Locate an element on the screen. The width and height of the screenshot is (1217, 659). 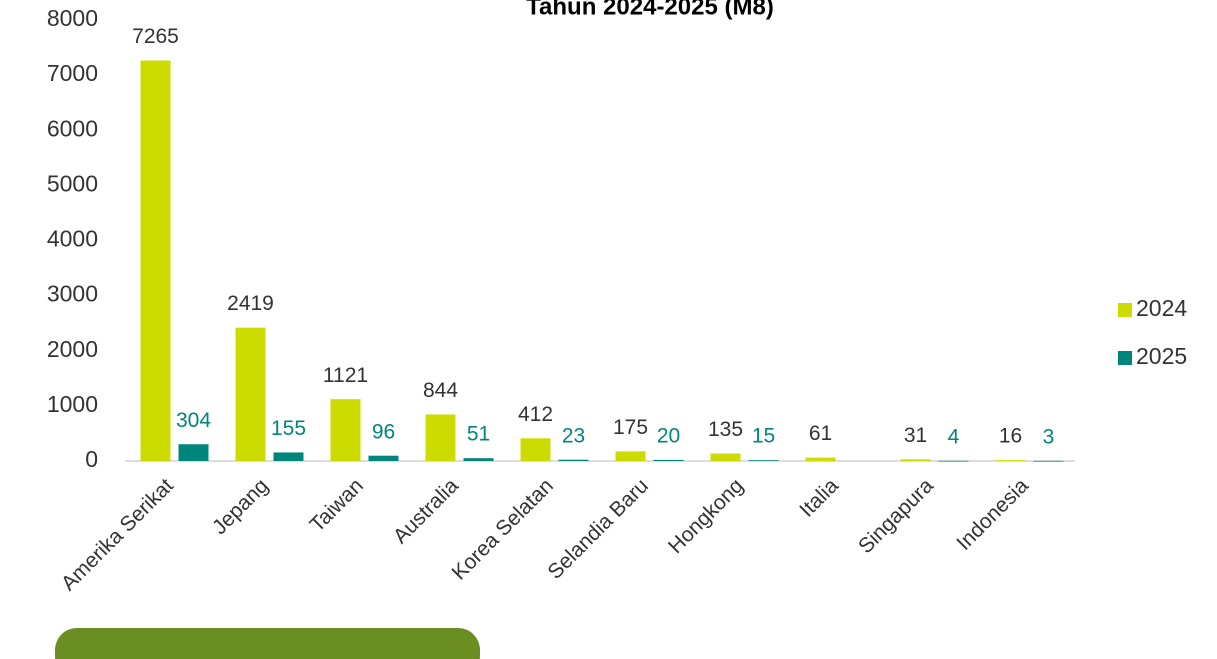
y-tick-label: 0 is located at coordinates (91, 459).